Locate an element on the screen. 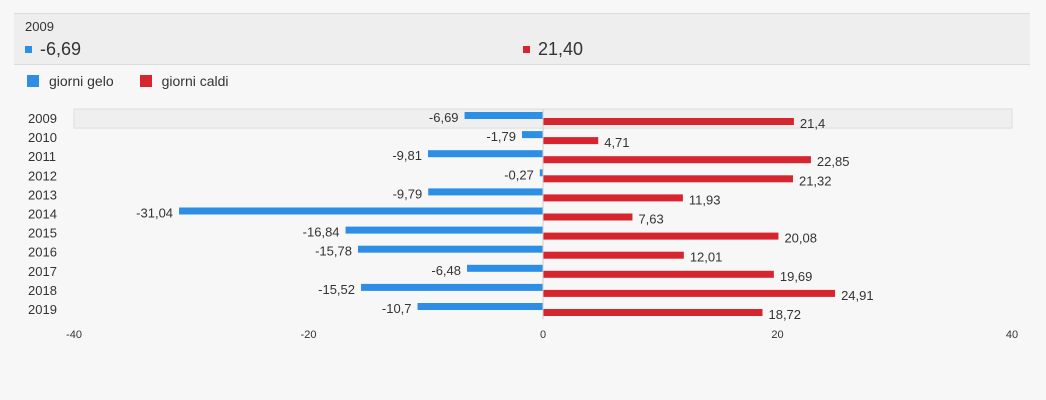 The width and height of the screenshot is (1046, 400). category-label: 2015 is located at coordinates (42, 233).